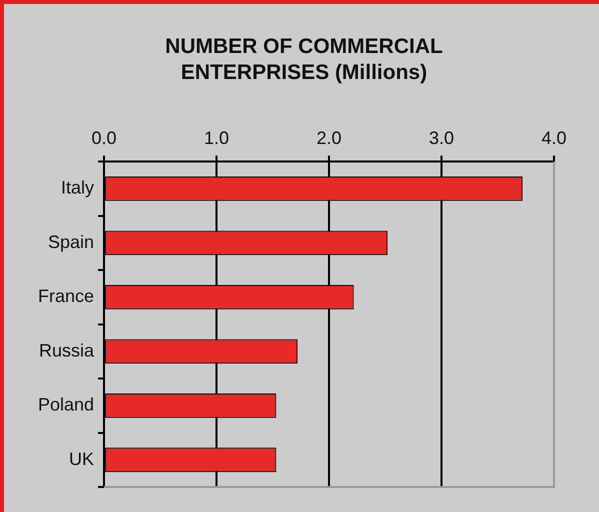 This screenshot has width=599, height=512. What do you see at coordinates (329, 138) in the screenshot?
I see `x-tick-label: 2.0` at bounding box center [329, 138].